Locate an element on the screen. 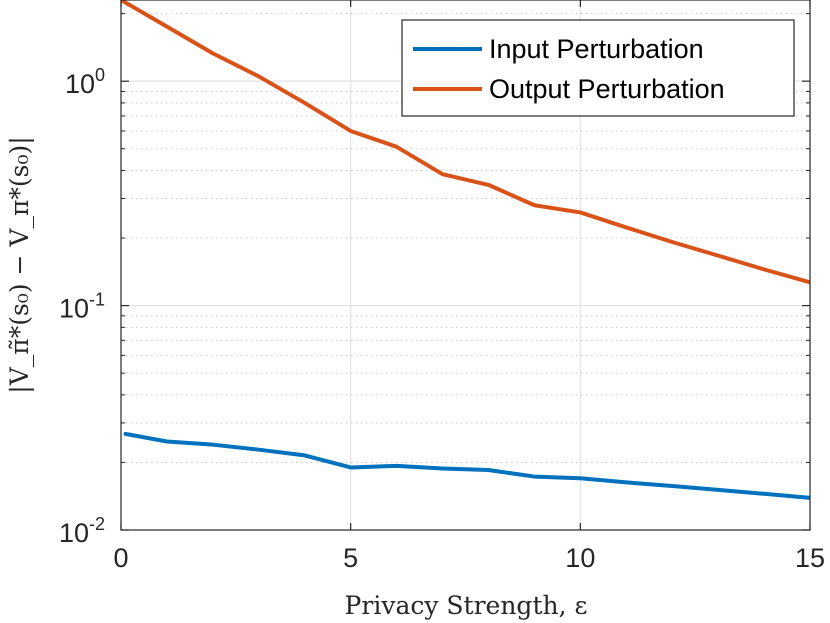 This screenshot has height=623, width=830. x-tick-label: 15 is located at coordinates (810, 558).